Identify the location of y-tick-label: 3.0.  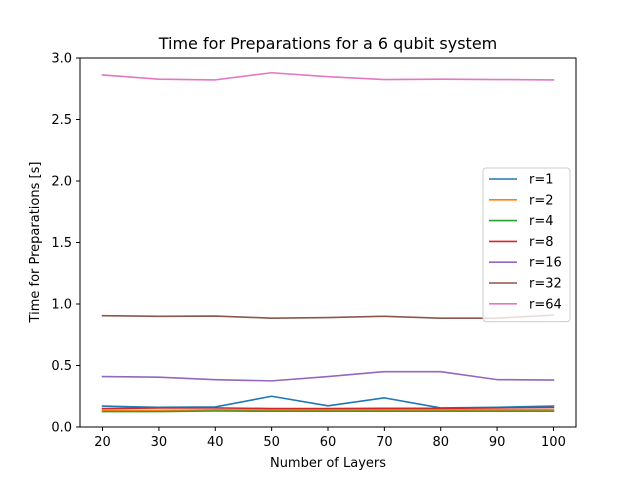
(61, 59).